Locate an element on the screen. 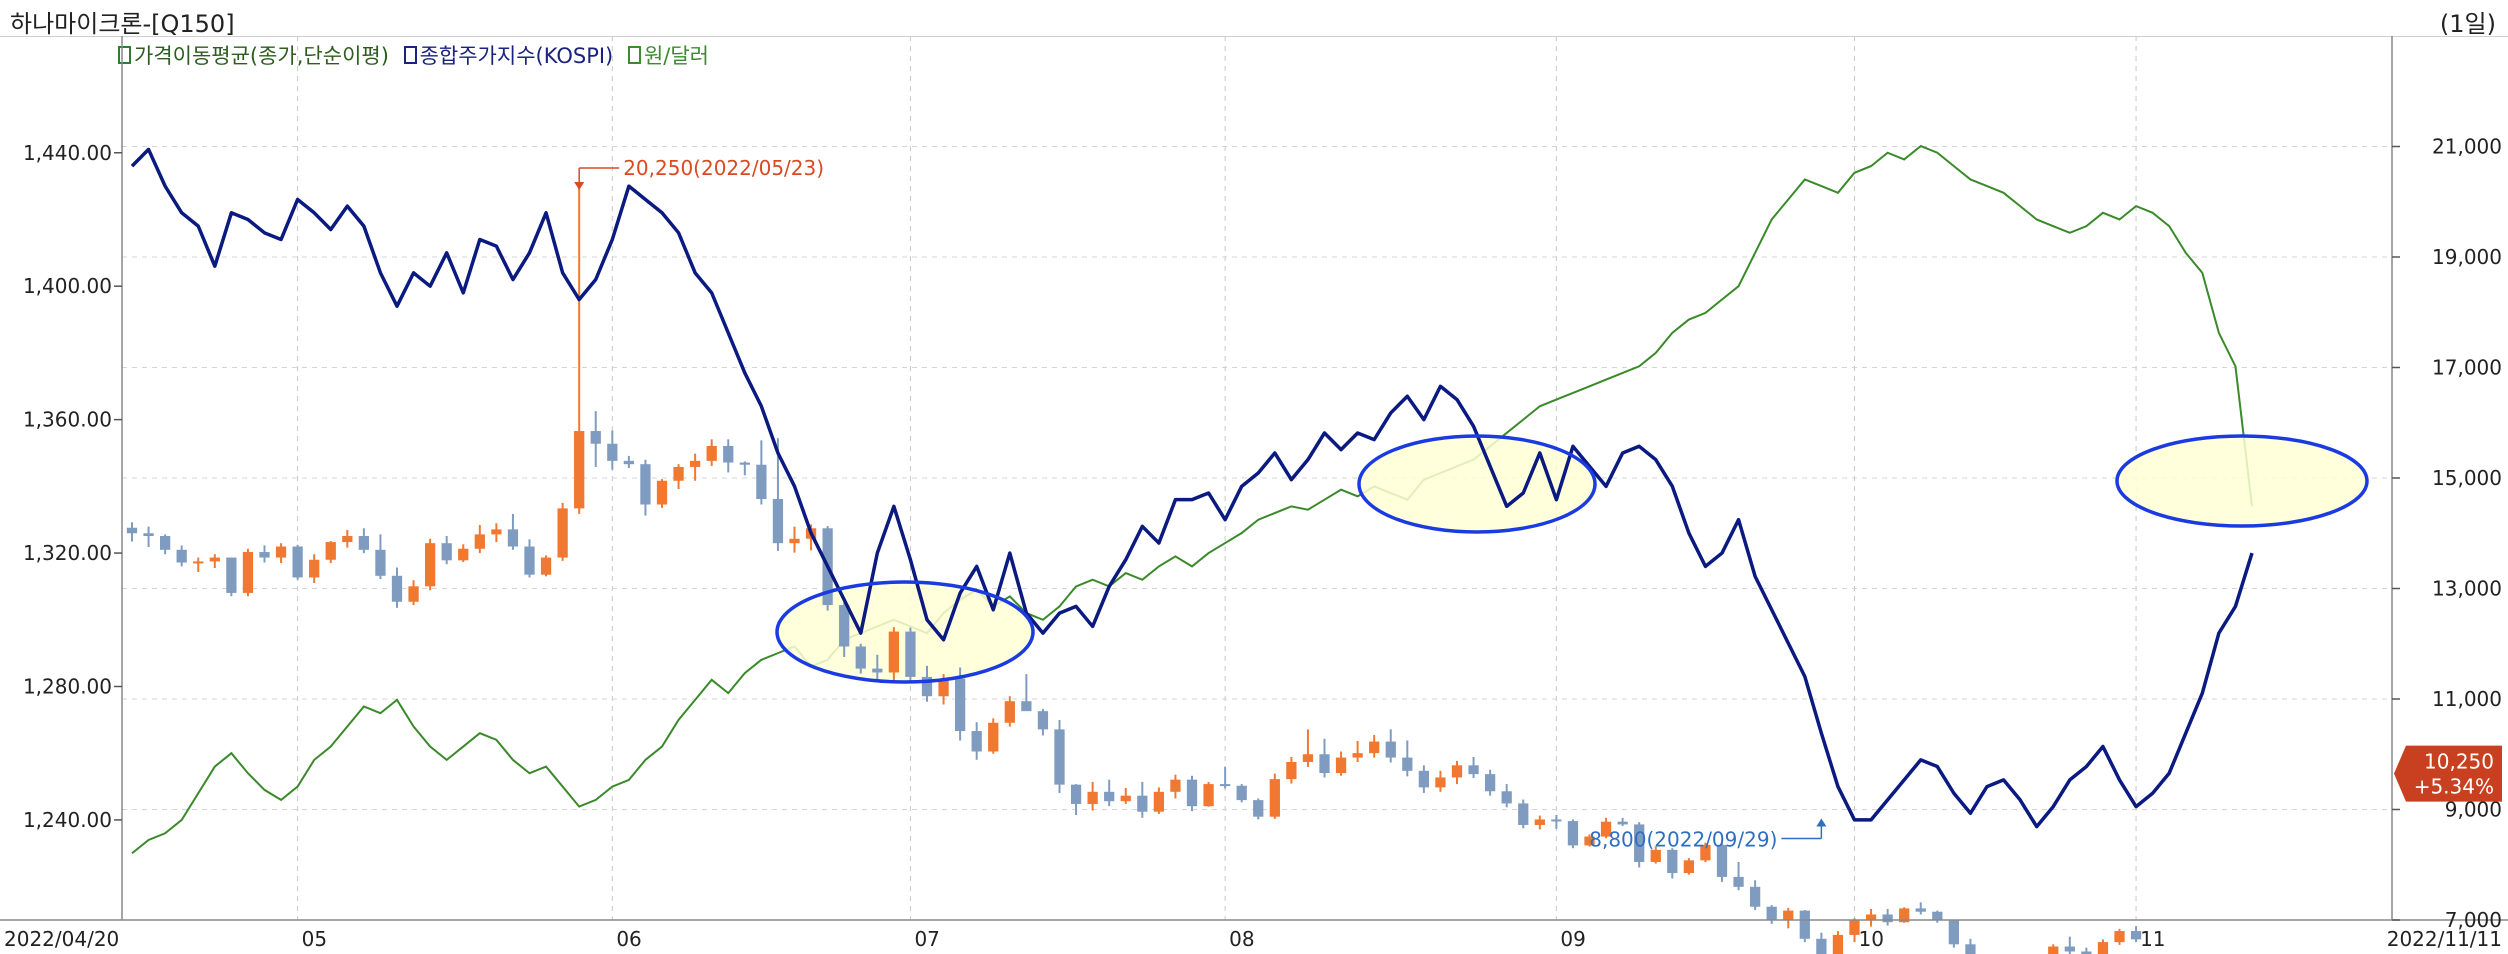 The width and height of the screenshot is (2508, 954). right-tick-label: 13,000 is located at coordinates (2467, 589).